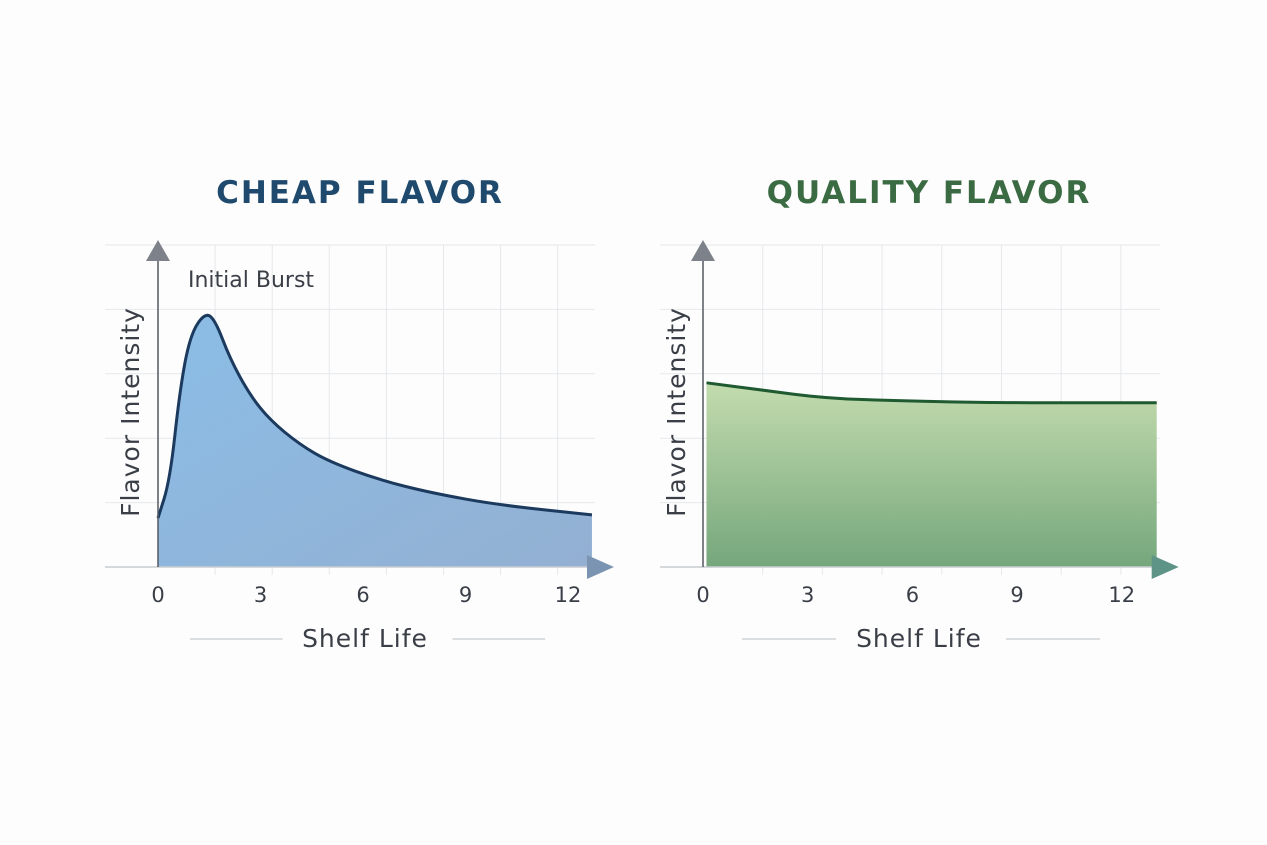  I want to click on chart-title: QUALITY FLAVOR, so click(929, 193).